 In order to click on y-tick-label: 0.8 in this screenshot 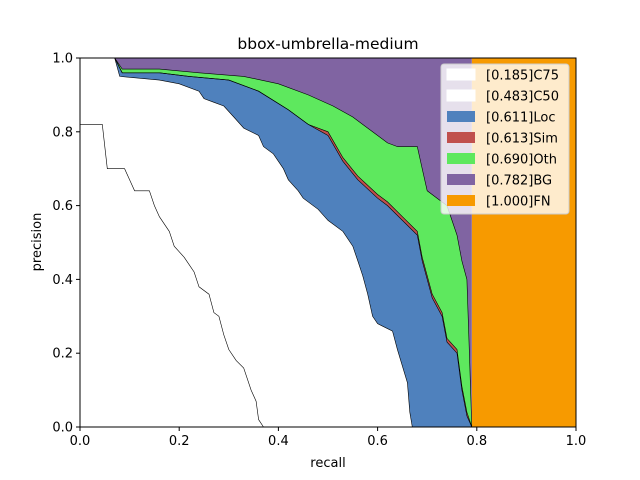, I will do `click(62, 132)`.